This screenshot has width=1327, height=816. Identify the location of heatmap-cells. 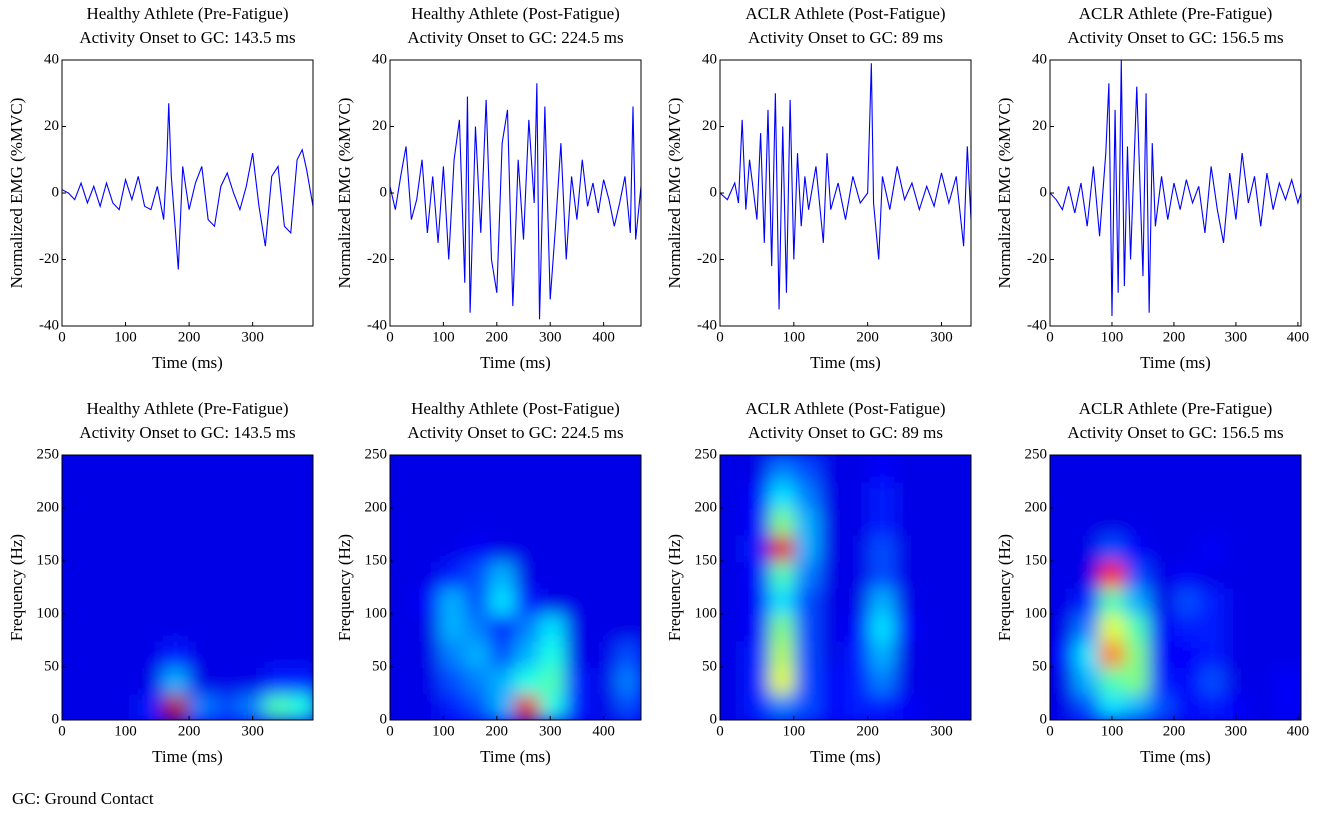
(845, 587).